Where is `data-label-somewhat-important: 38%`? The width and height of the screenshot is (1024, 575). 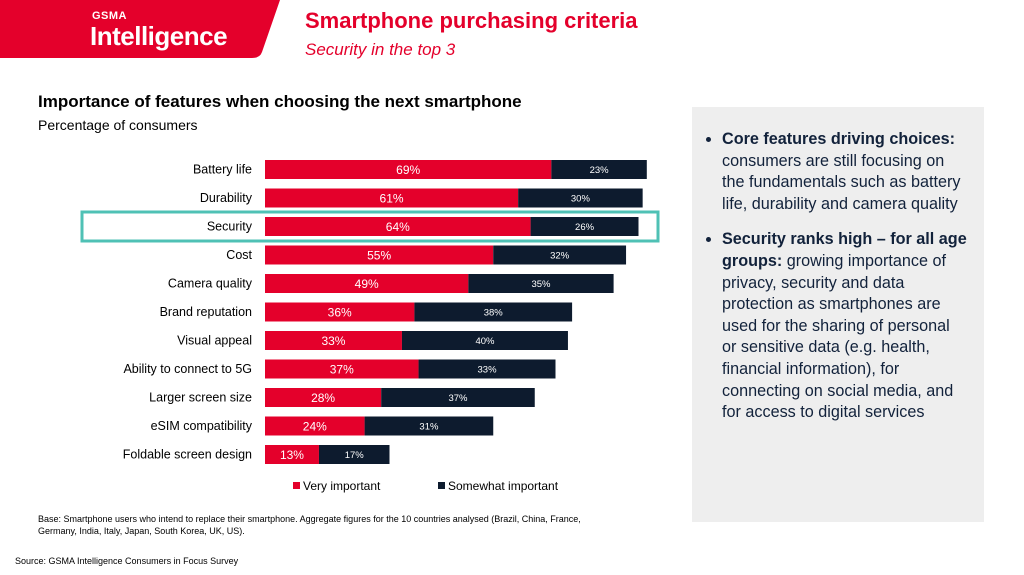 data-label-somewhat-important: 38% is located at coordinates (494, 313).